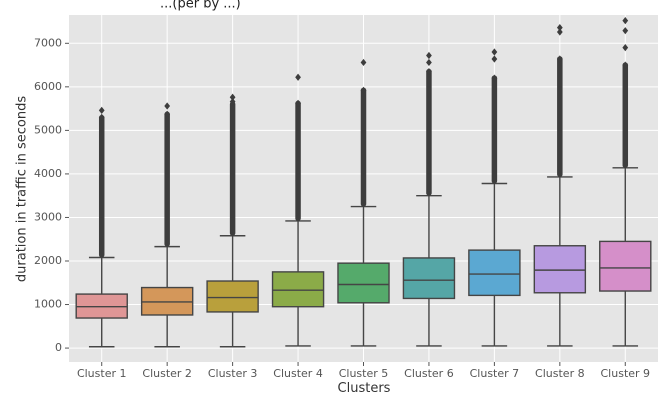 The height and width of the screenshot is (400, 659). What do you see at coordinates (48, 304) in the screenshot?
I see `y-tick-label: 1000` at bounding box center [48, 304].